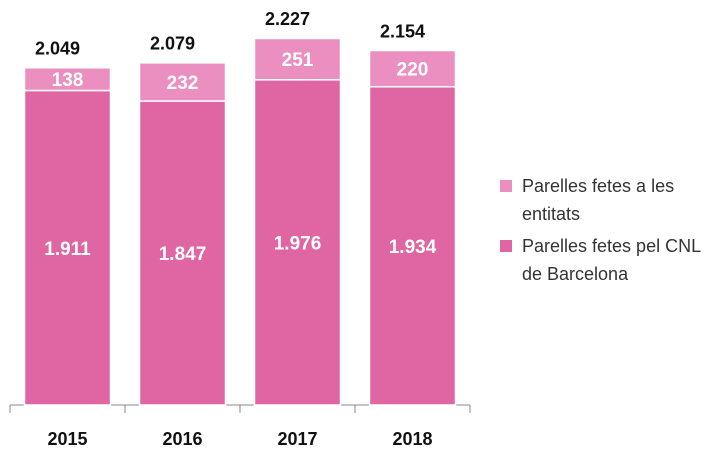 The width and height of the screenshot is (724, 450). Describe the element at coordinates (57, 49) in the screenshot. I see `total-label: 2.049` at that location.